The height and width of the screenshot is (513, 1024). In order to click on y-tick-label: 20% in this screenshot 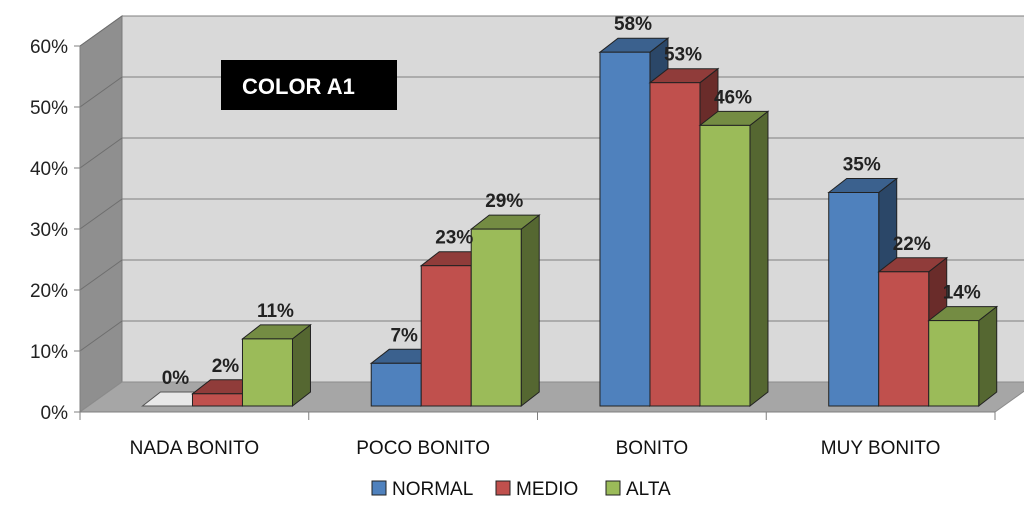, I will do `click(49, 291)`.